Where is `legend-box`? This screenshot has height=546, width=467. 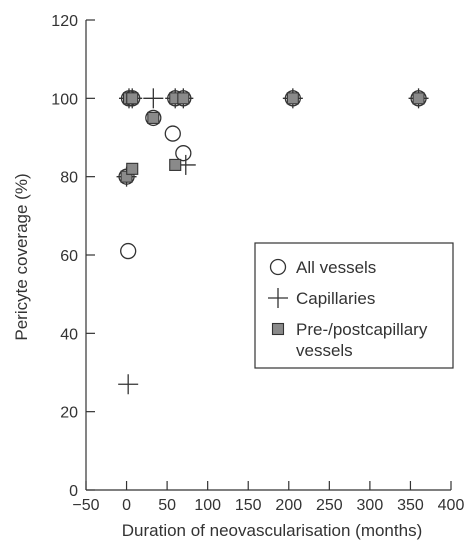
legend-box is located at coordinates (354, 305).